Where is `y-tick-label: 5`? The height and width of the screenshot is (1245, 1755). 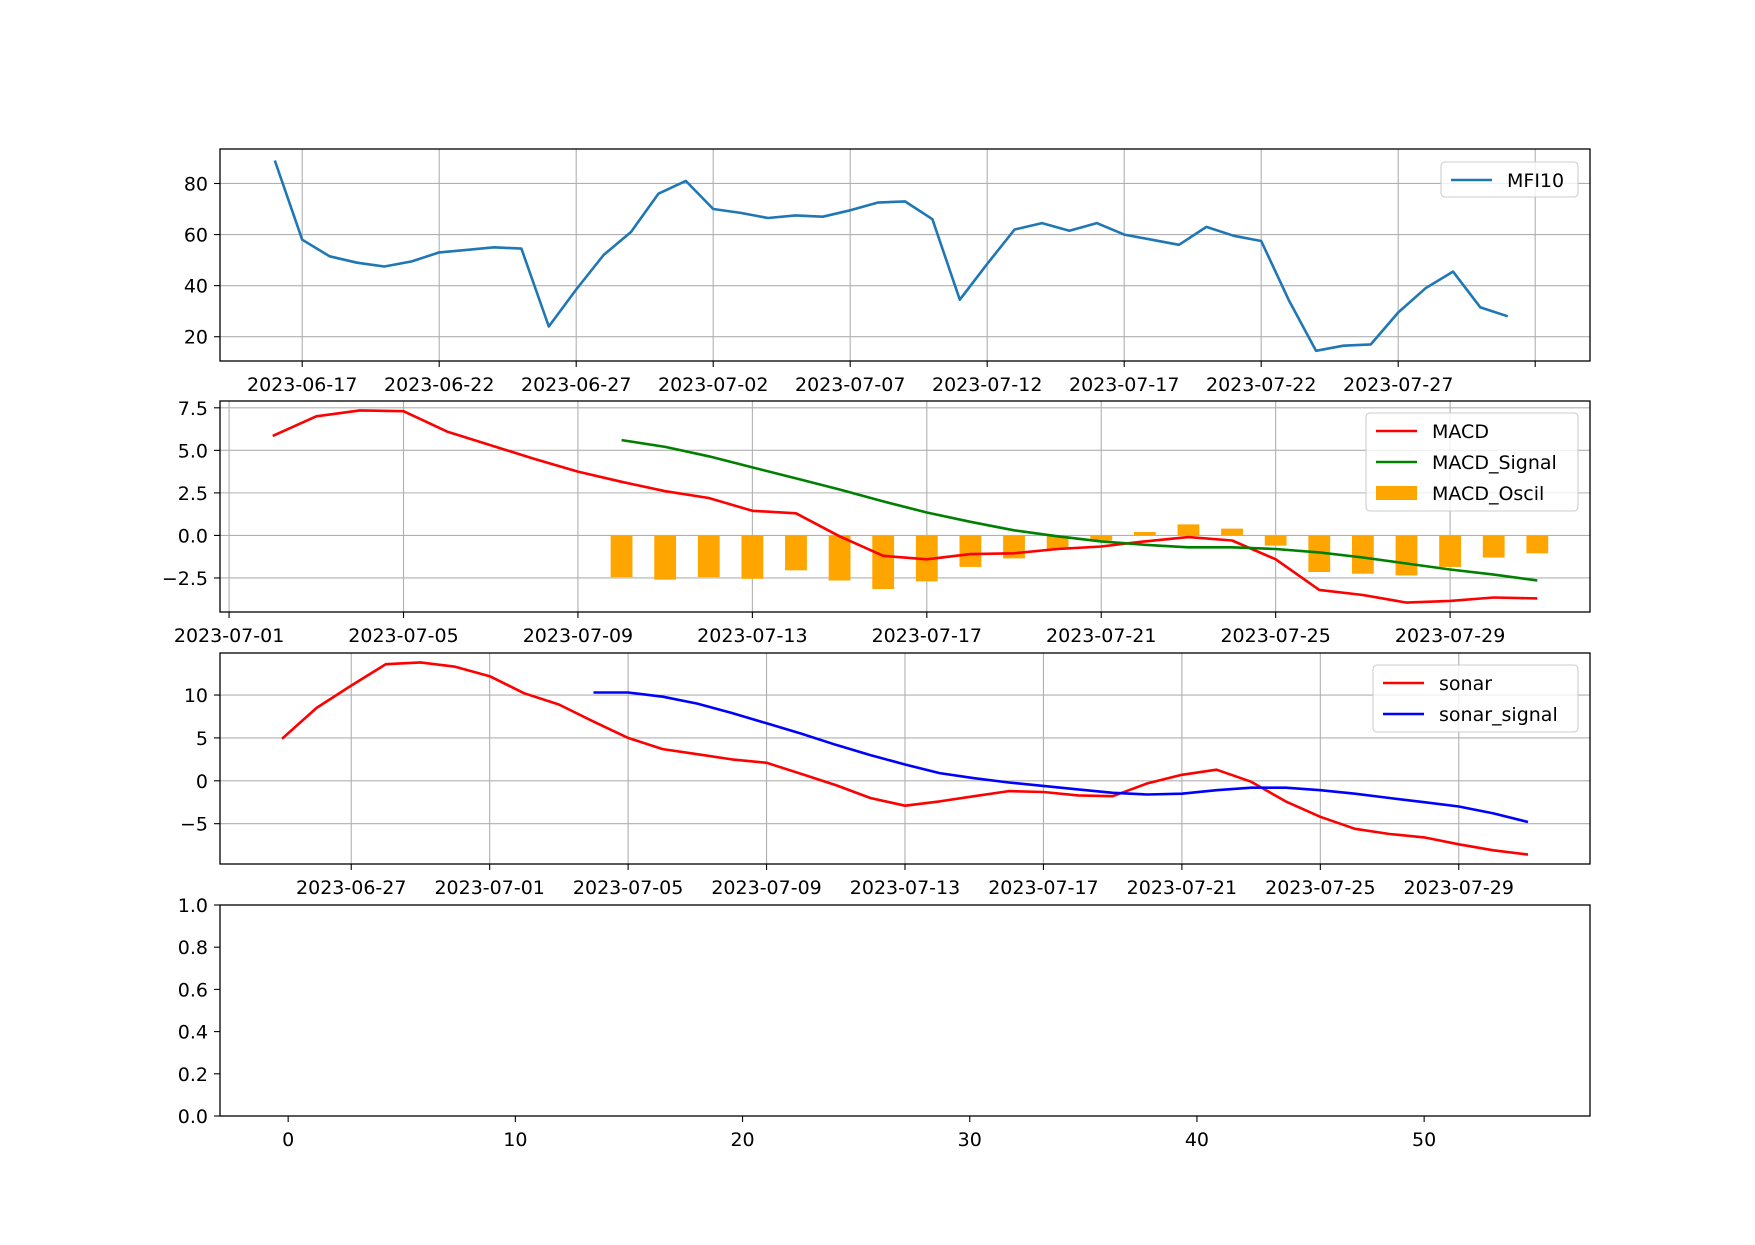
y-tick-label: 5 is located at coordinates (202, 739).